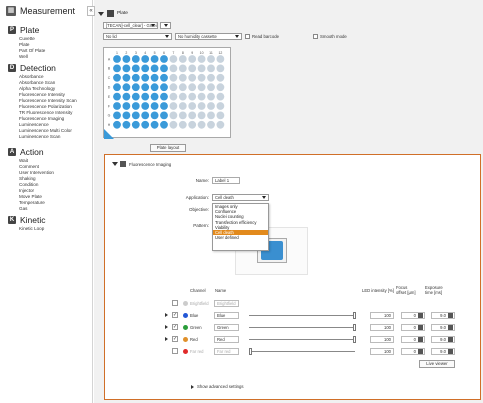  I want to click on sidebar-item: Fluorescence Intensity Scan, so click(48, 100).